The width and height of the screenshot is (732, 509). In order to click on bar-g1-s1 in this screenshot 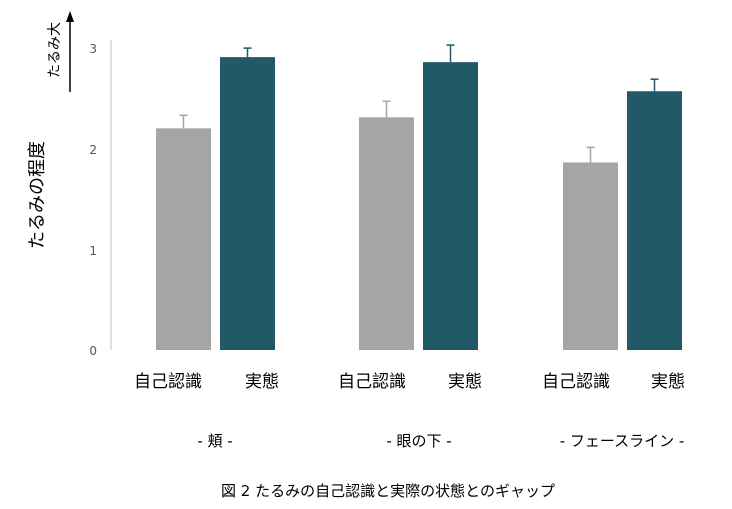, I will do `click(450, 206)`.